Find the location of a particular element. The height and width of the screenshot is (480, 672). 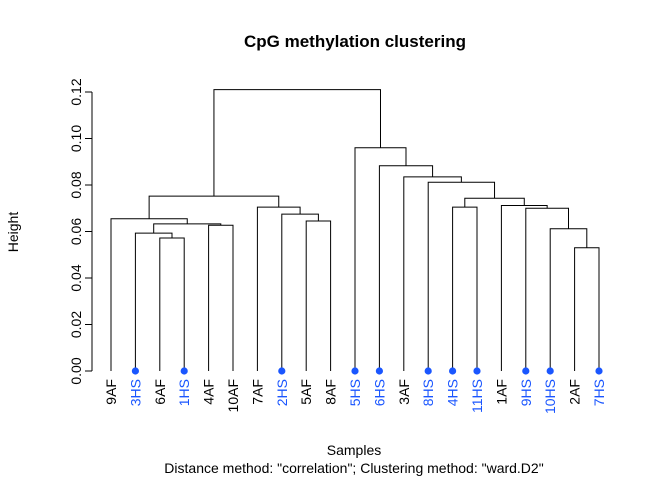

leaf-label: 2HS is located at coordinates (282, 392).